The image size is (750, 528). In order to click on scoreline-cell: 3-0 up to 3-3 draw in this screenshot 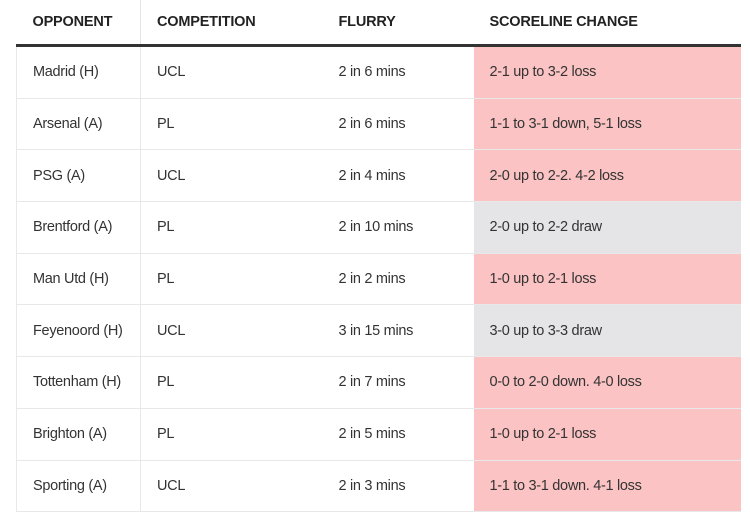, I will do `click(607, 331)`.